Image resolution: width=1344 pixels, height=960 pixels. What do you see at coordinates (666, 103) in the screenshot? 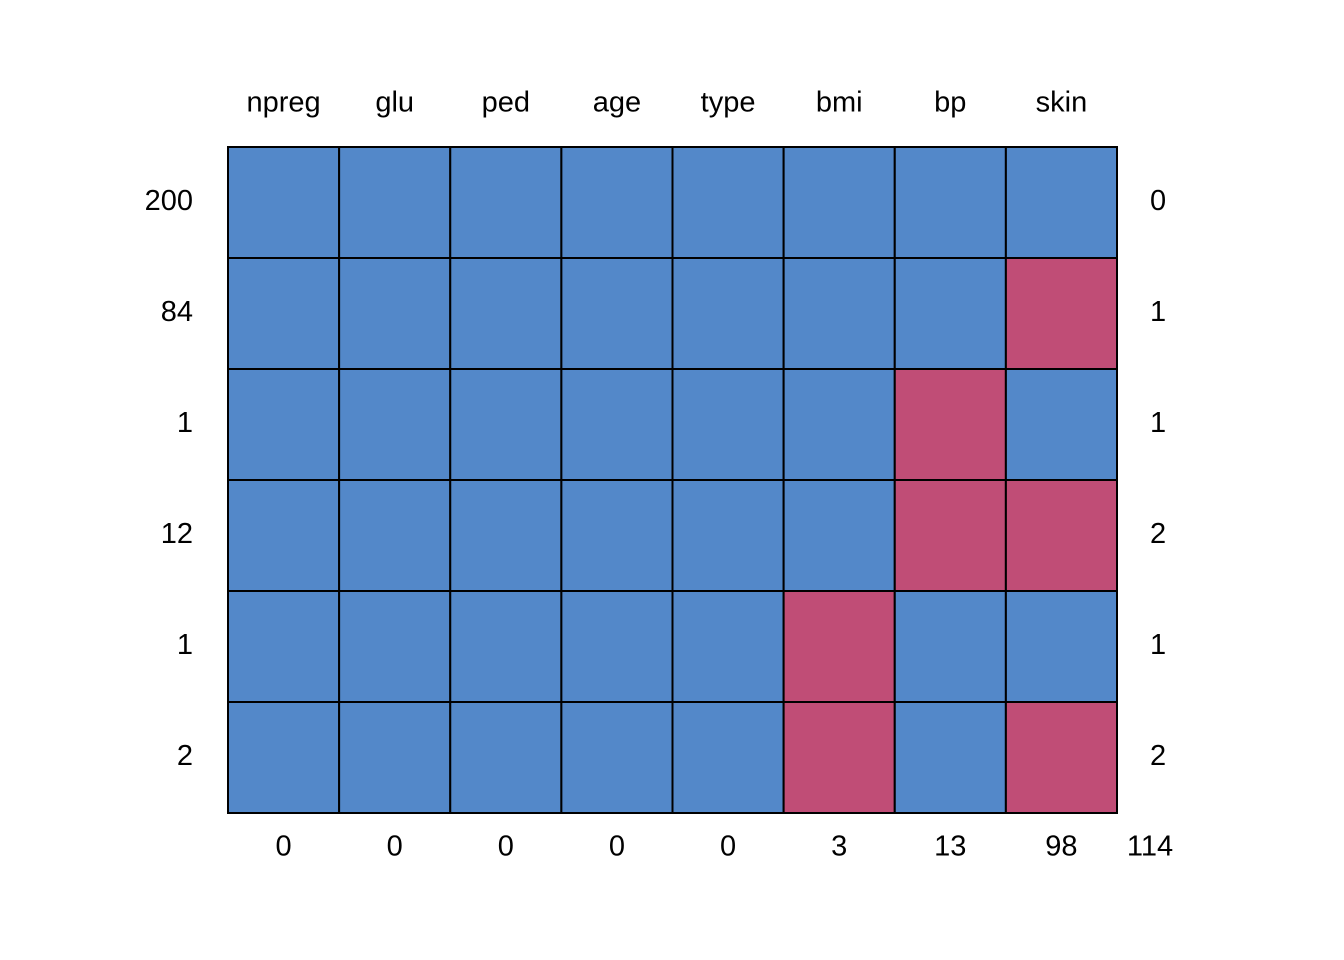
I see `column-labels: npreg glu ped age type bmi bp skin` at bounding box center [666, 103].